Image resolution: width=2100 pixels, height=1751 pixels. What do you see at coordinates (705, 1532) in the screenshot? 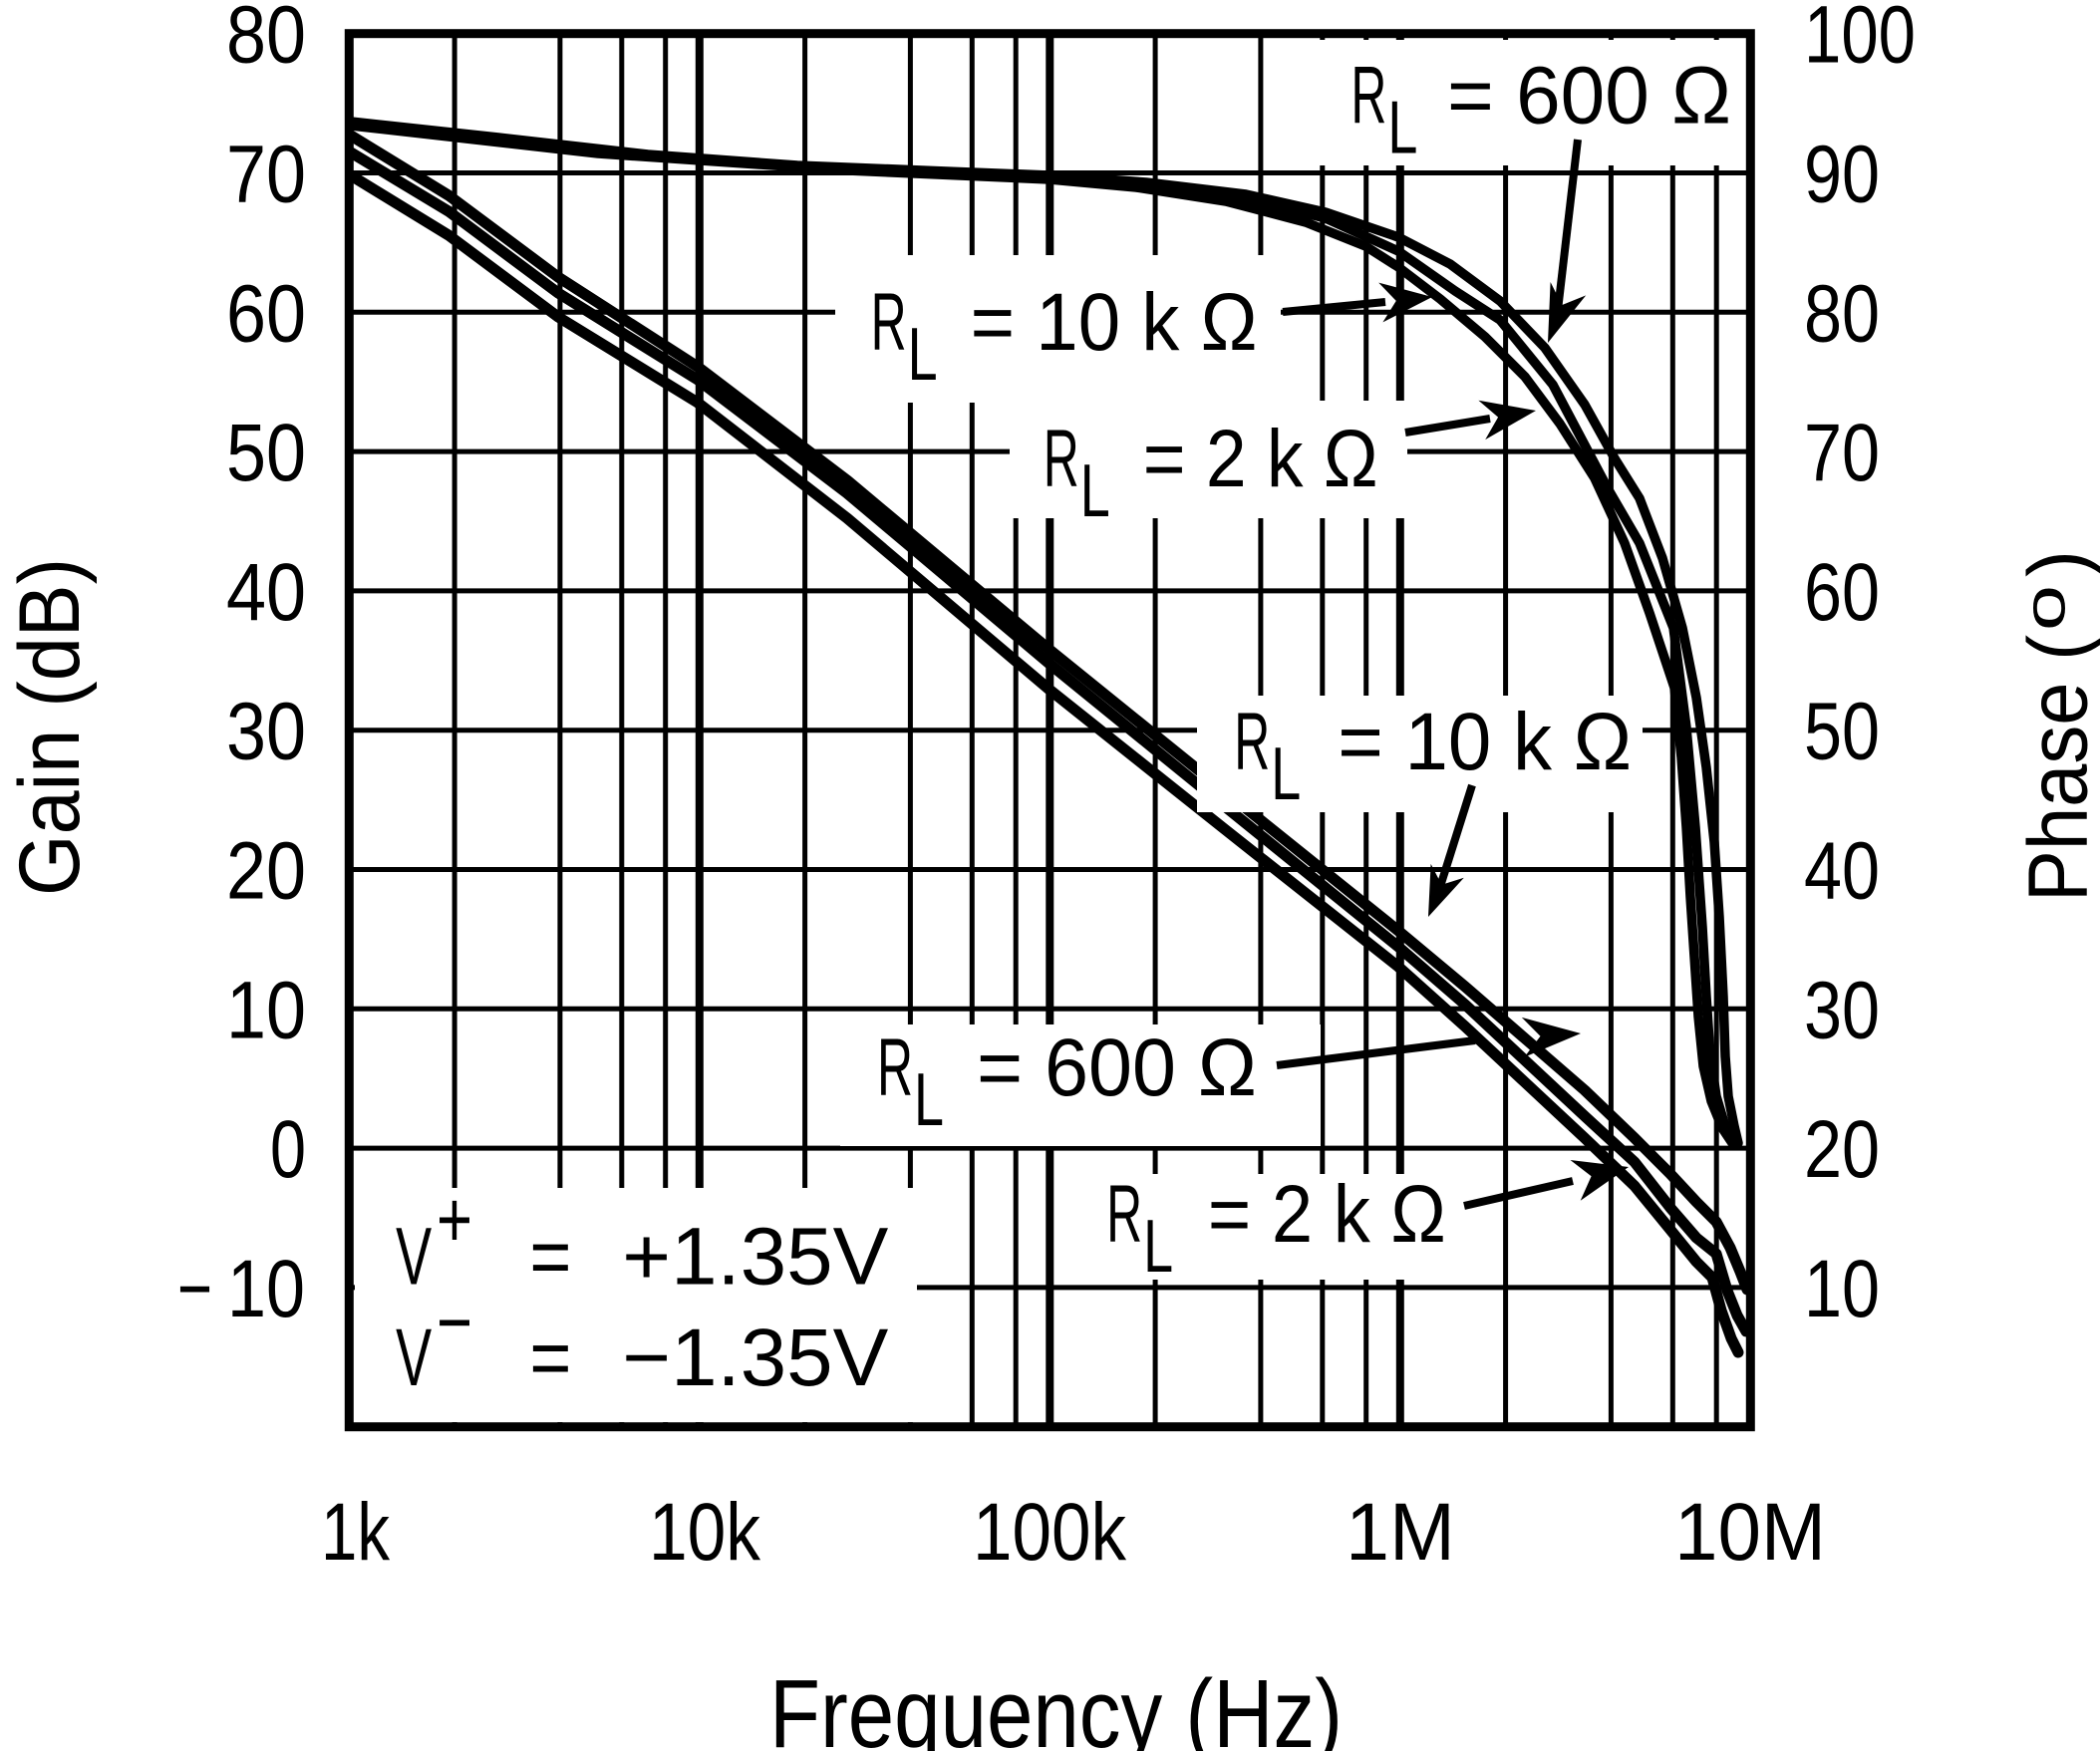
I see `svg-text: 10k` at bounding box center [705, 1532].